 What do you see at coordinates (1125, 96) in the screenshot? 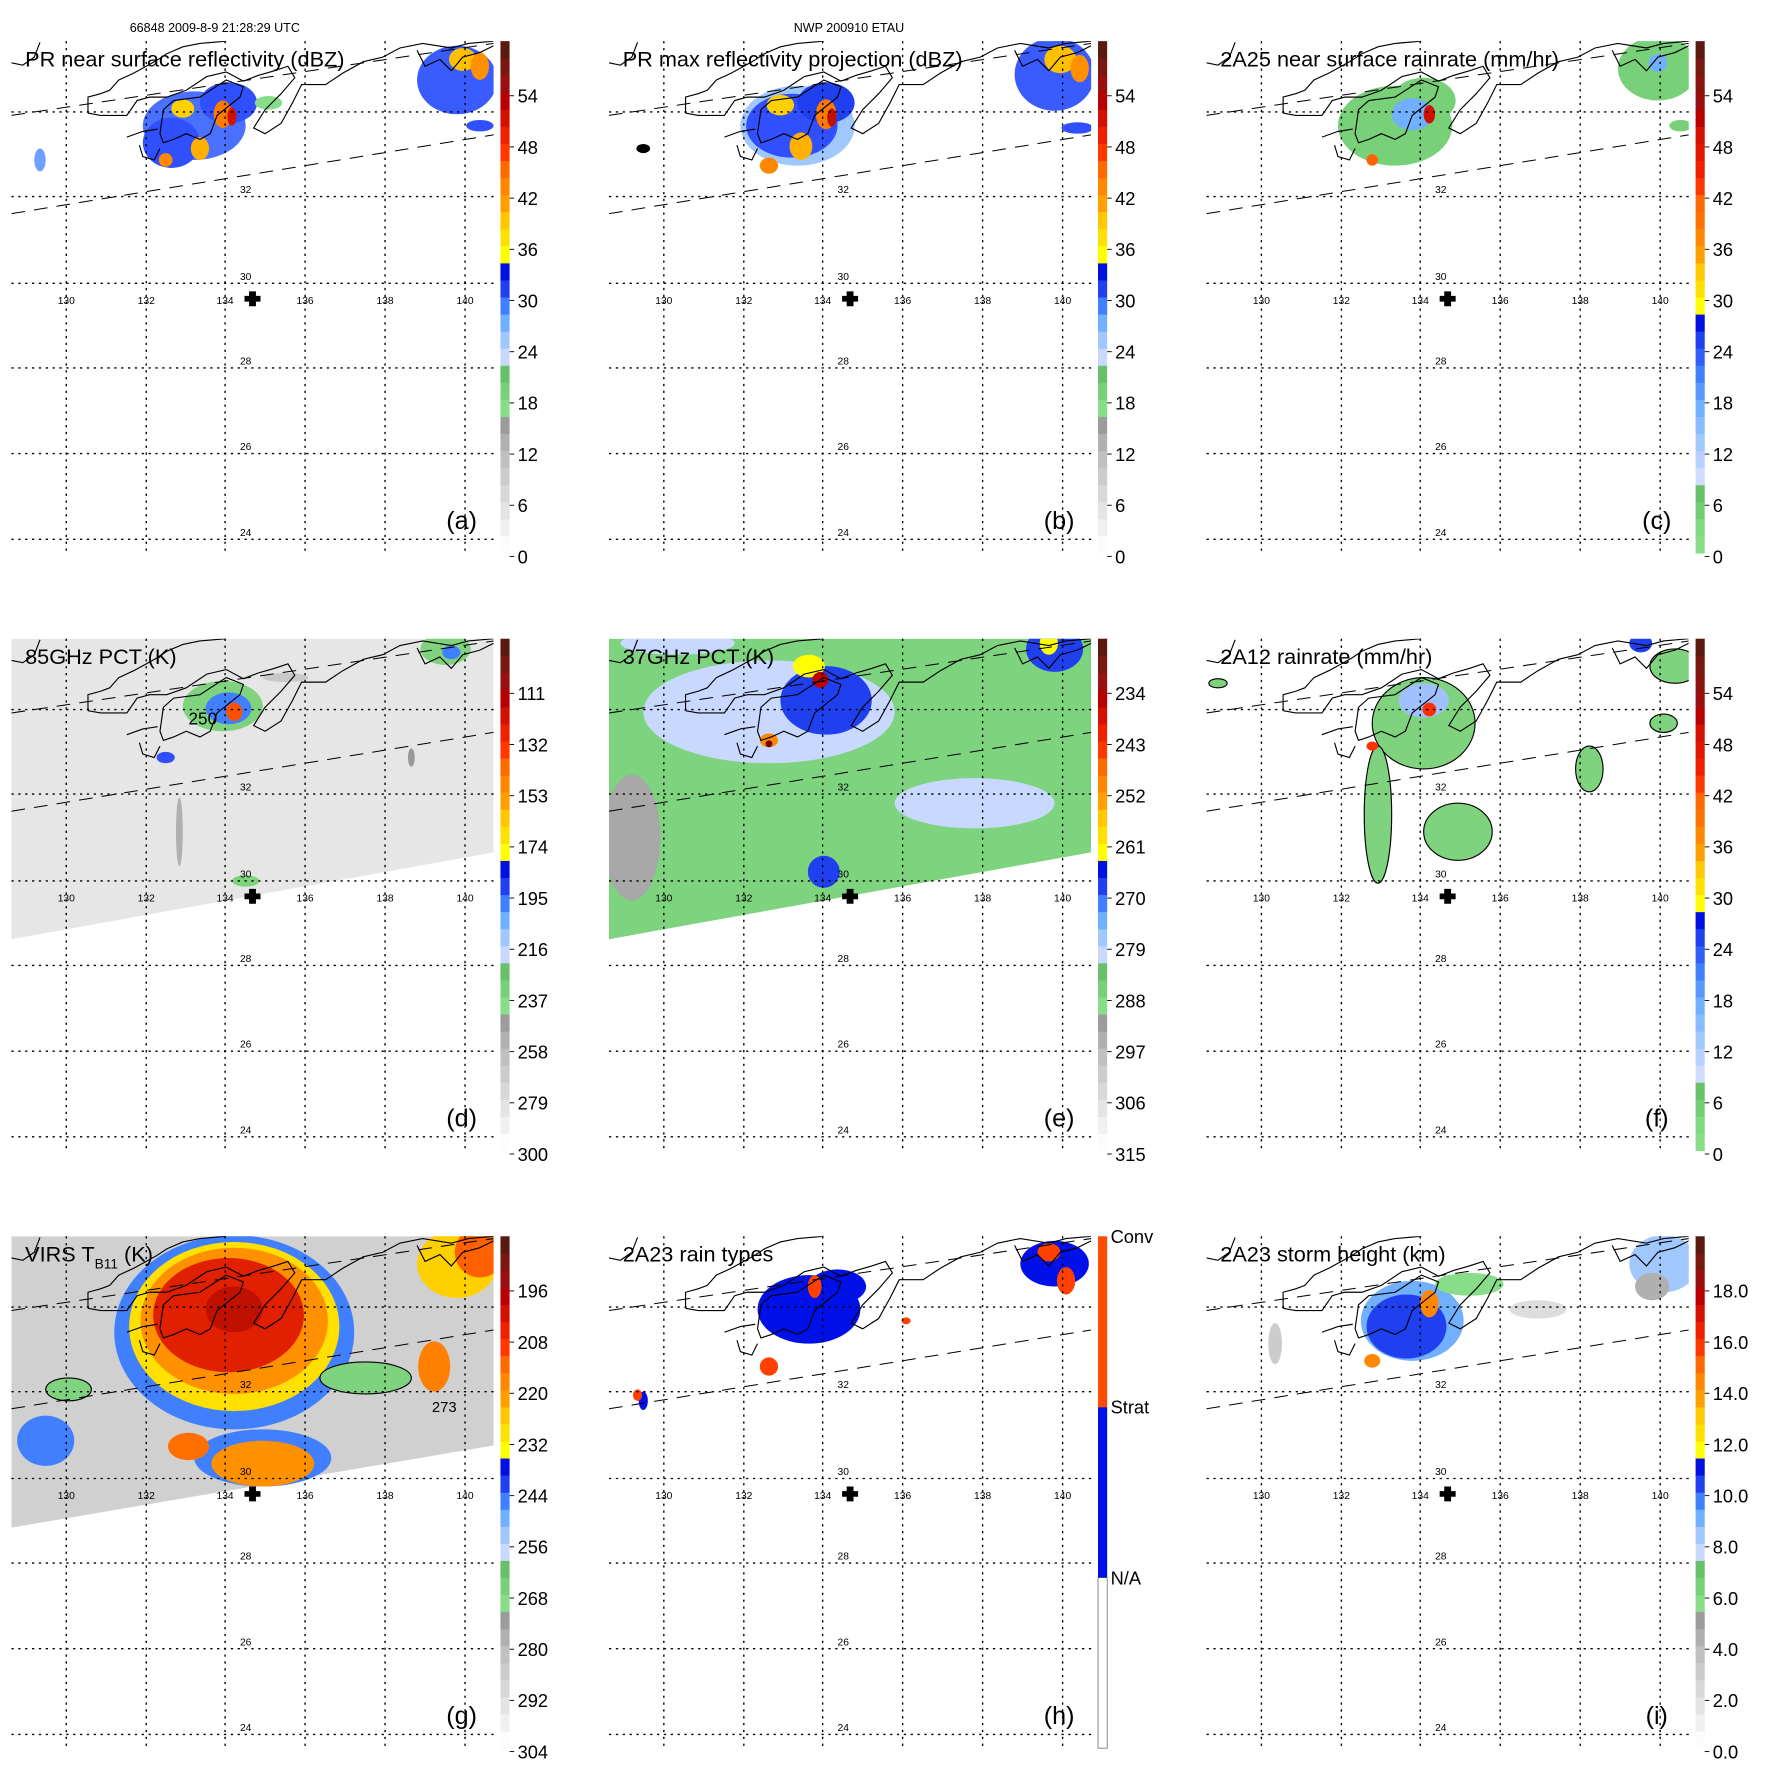
I see `colorbar-tick-label: 54` at bounding box center [1125, 96].